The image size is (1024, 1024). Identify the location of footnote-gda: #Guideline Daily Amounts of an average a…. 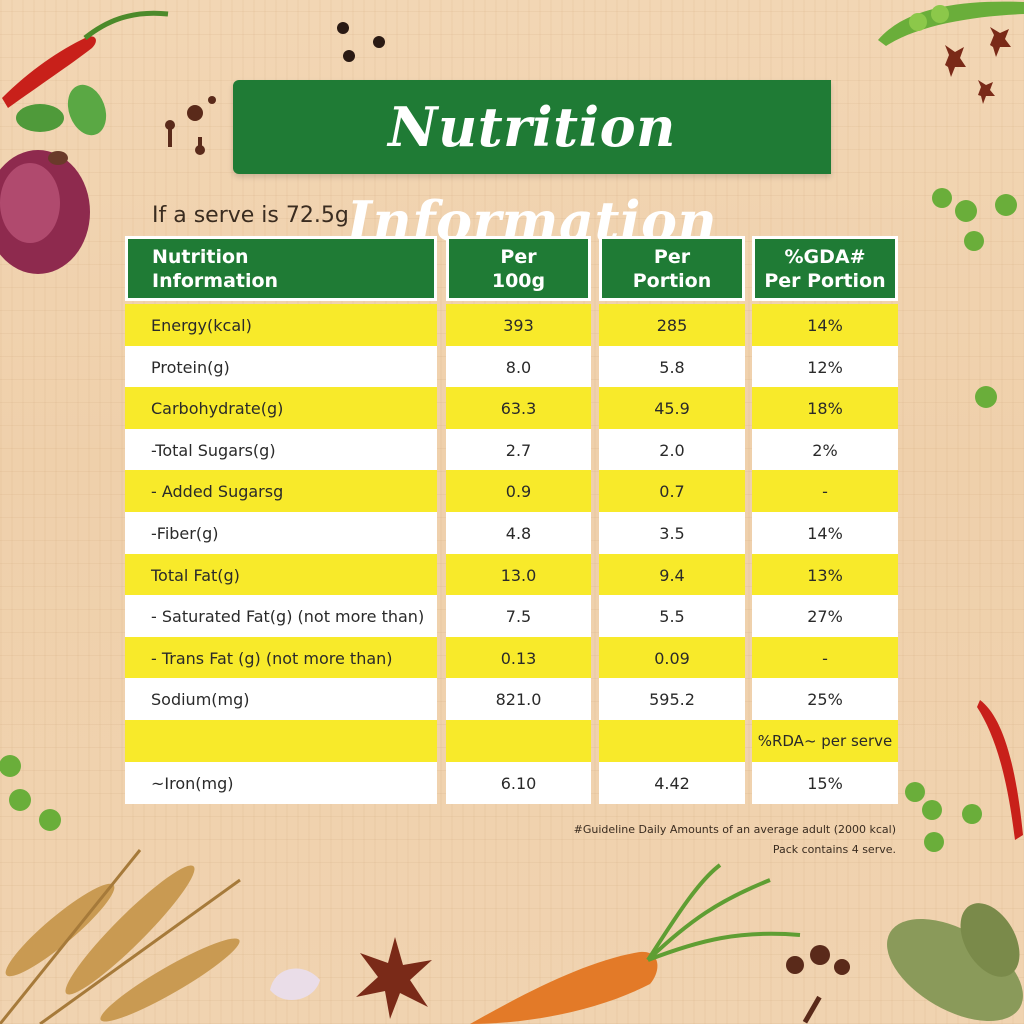
(734, 829).